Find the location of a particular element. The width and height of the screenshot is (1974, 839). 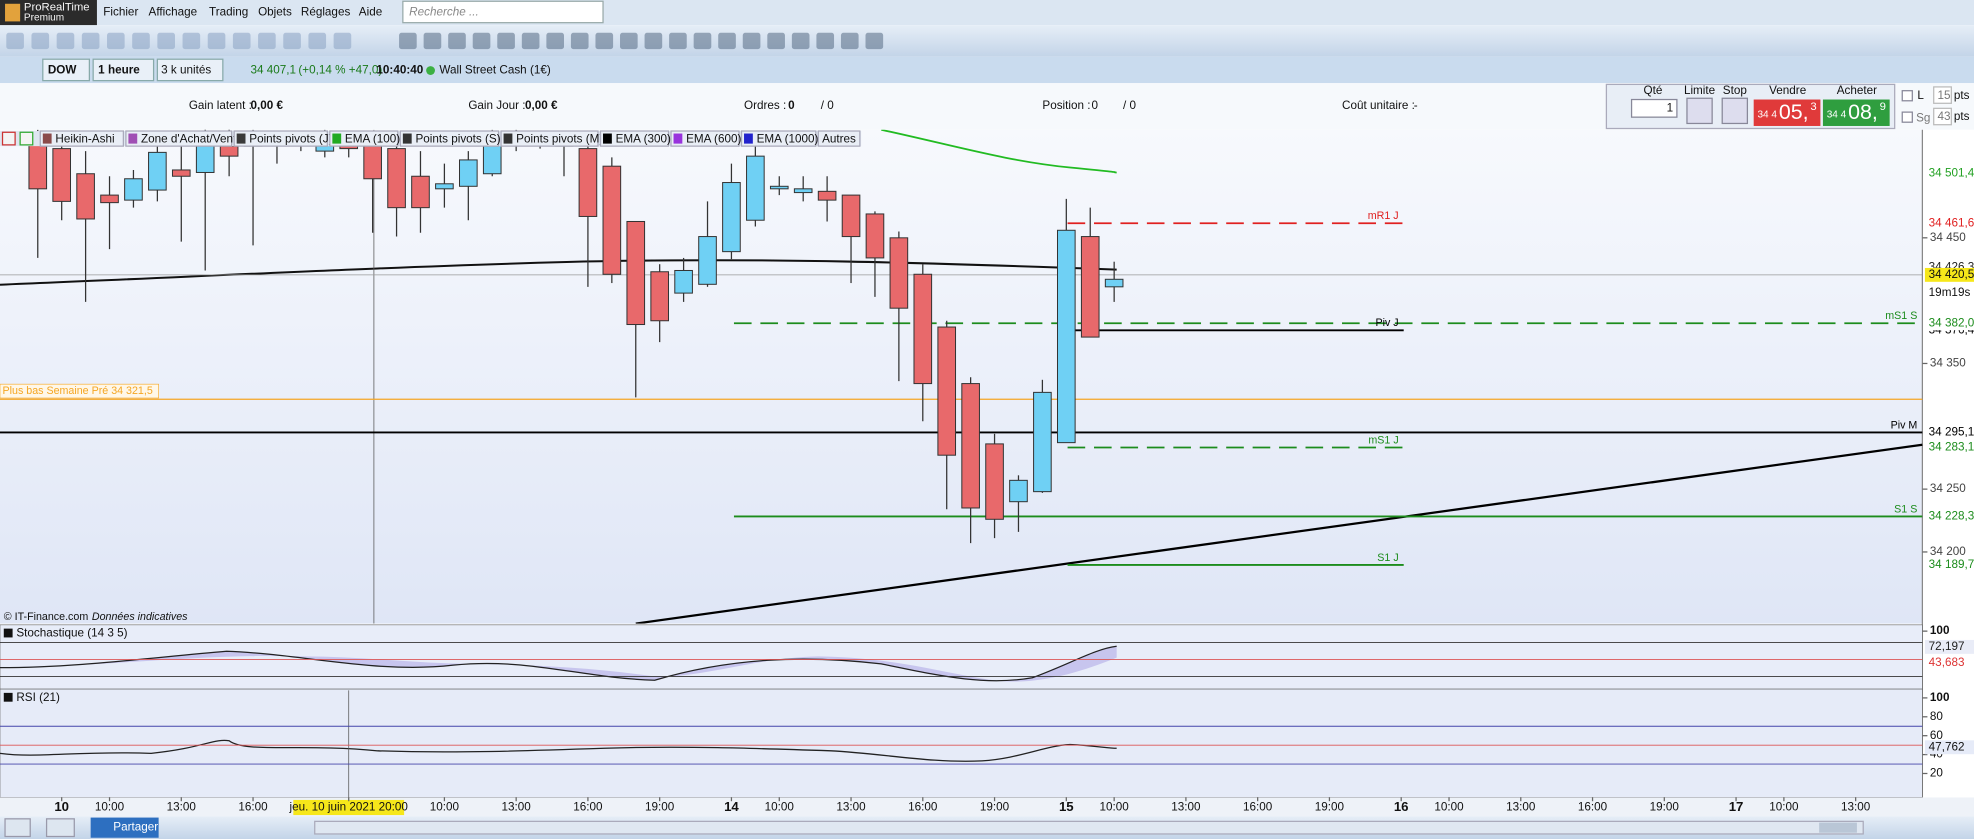

stochastic-value-box is located at coordinates (1949, 646).